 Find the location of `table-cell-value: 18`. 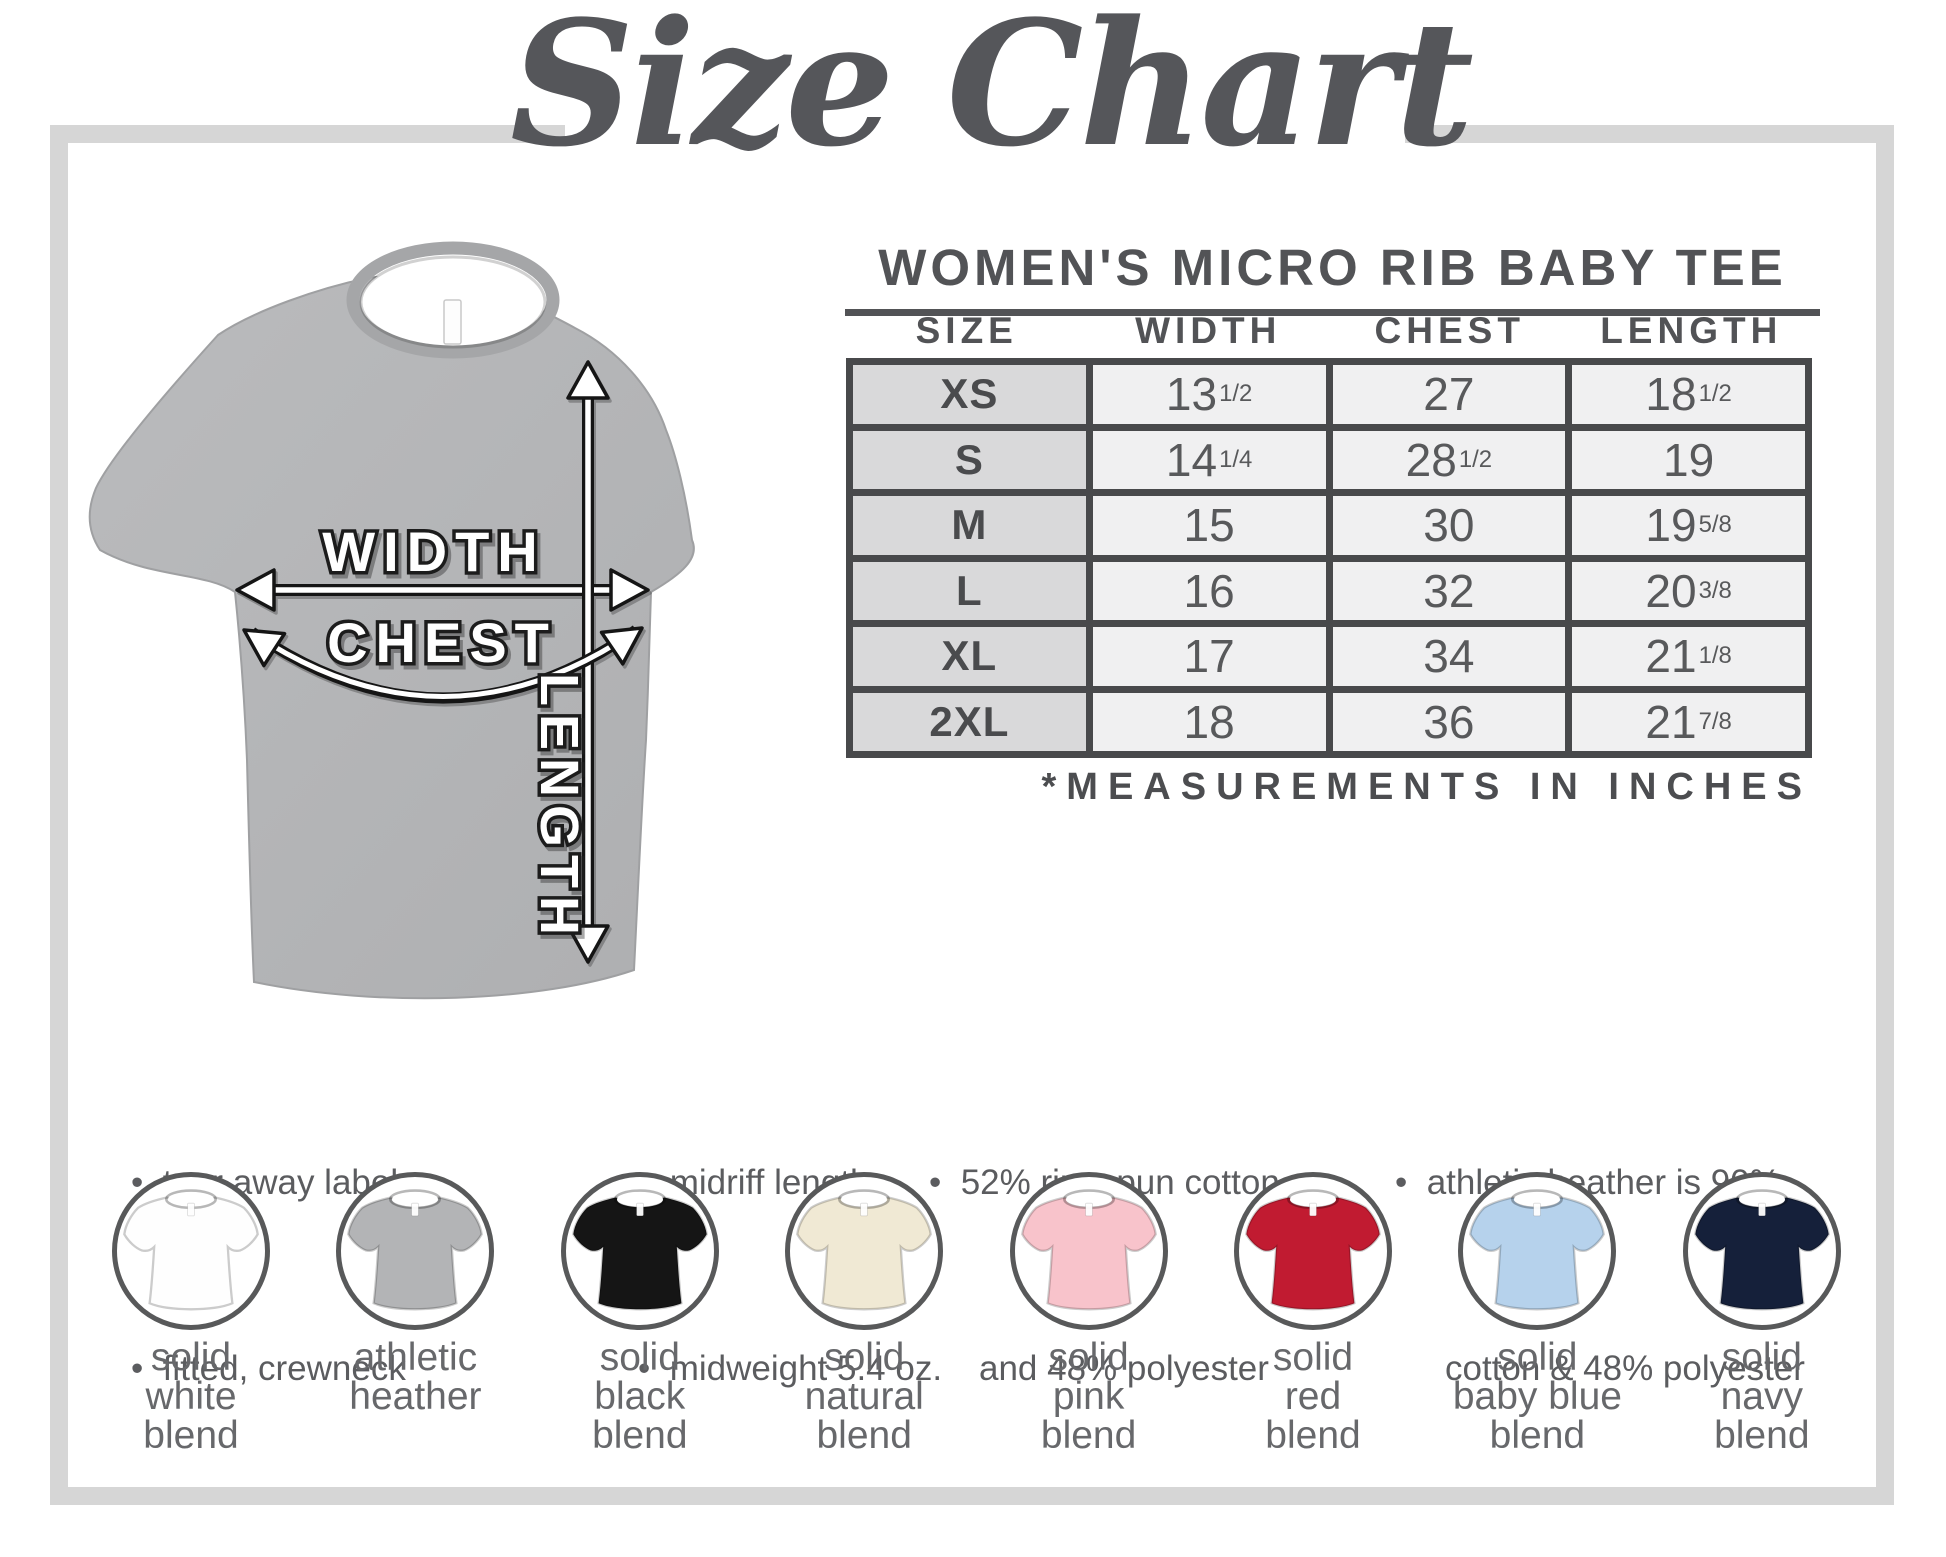

table-cell-value: 18 is located at coordinates (1209, 721).